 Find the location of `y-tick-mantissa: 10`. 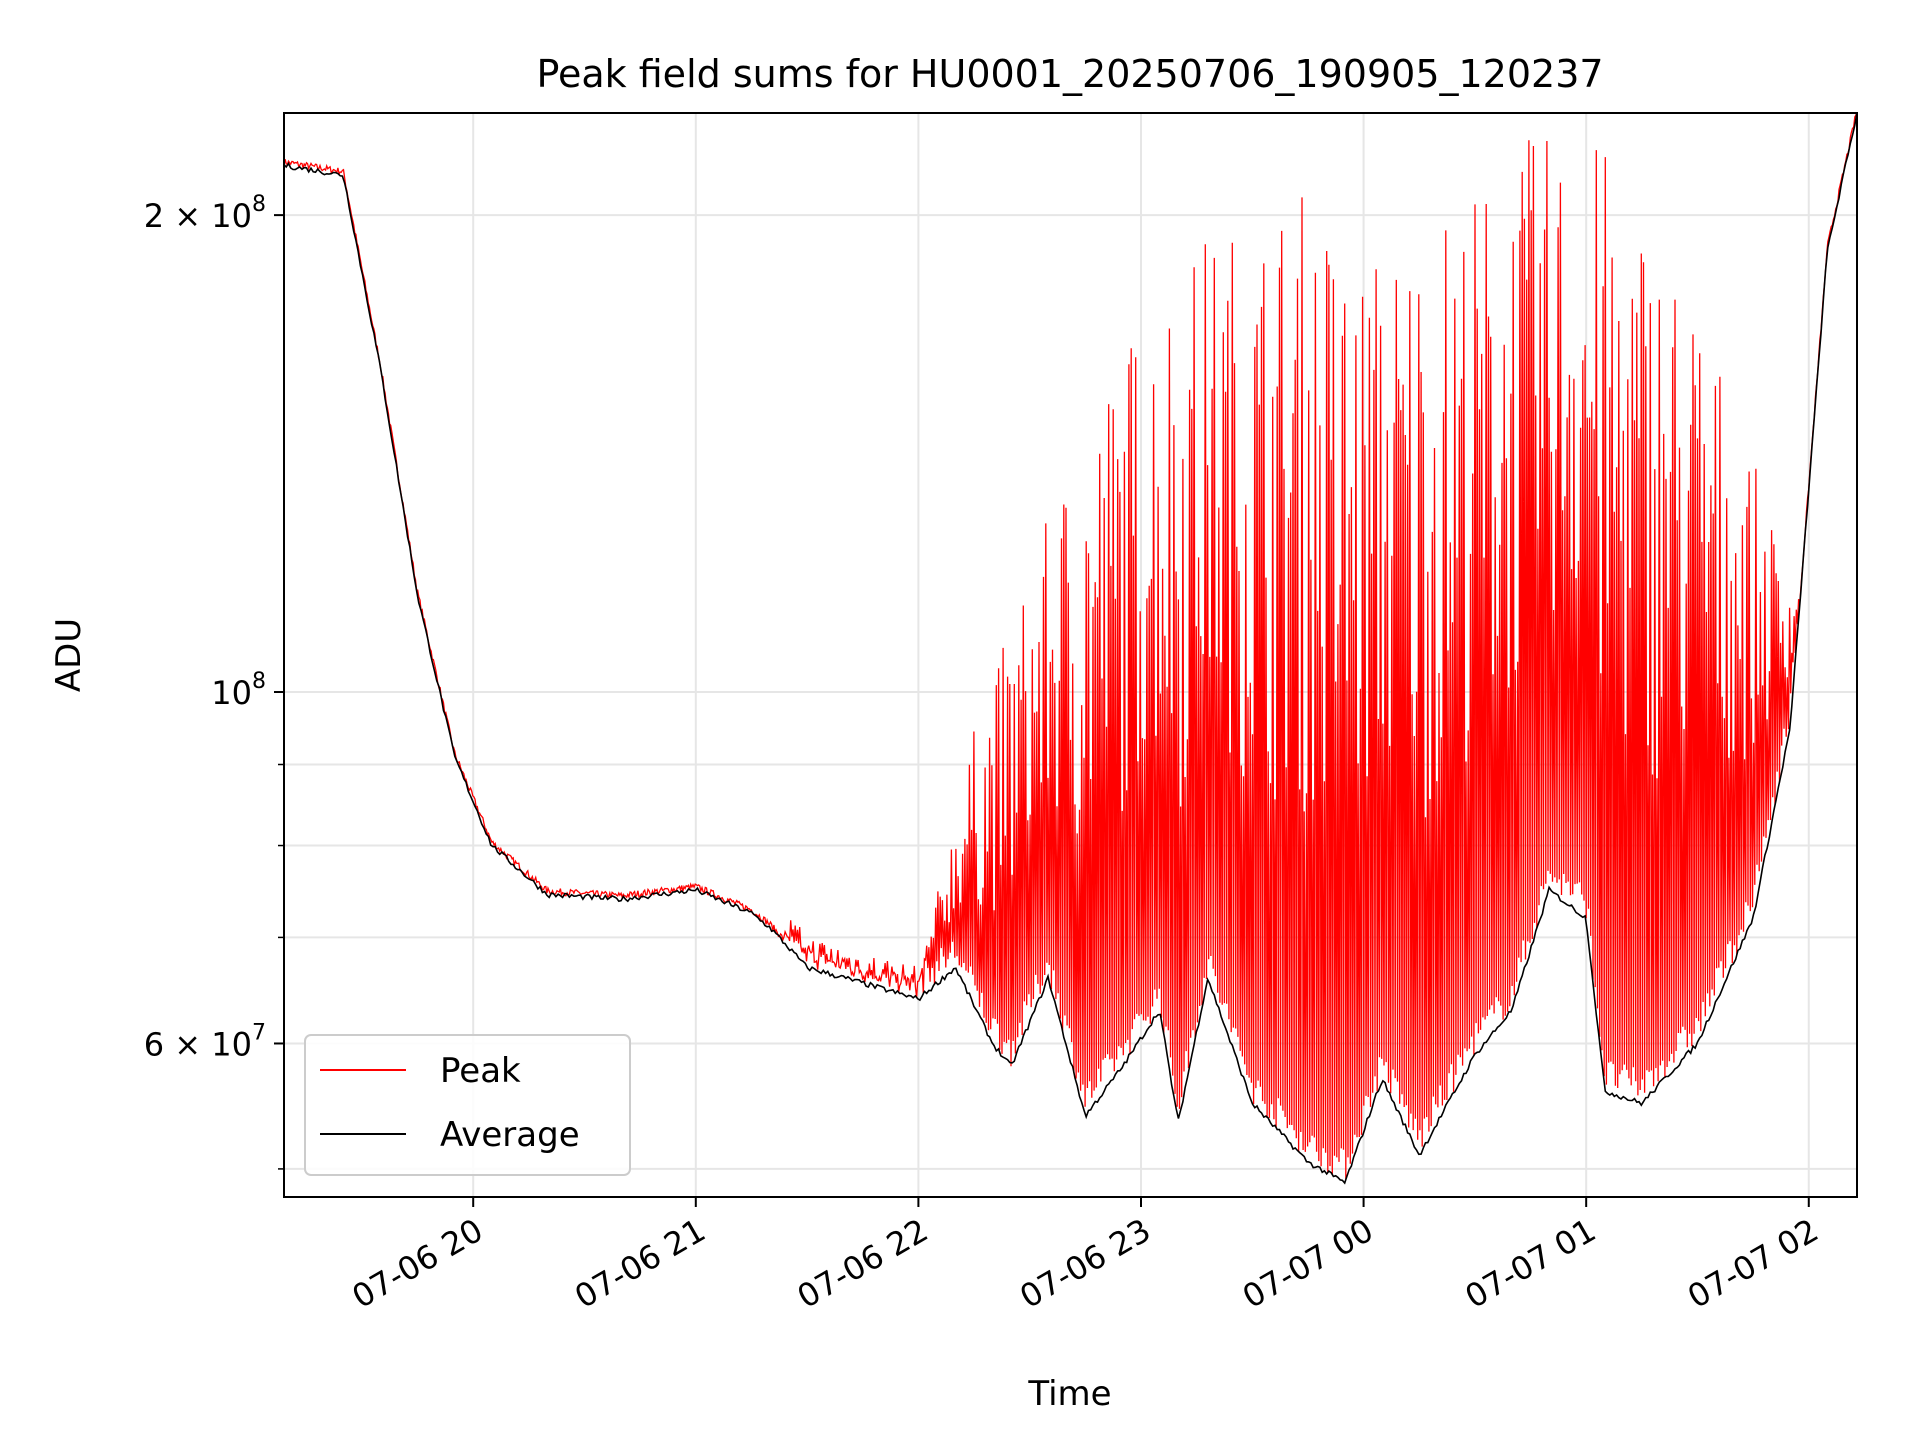

y-tick-mantissa: 10 is located at coordinates (231, 693).